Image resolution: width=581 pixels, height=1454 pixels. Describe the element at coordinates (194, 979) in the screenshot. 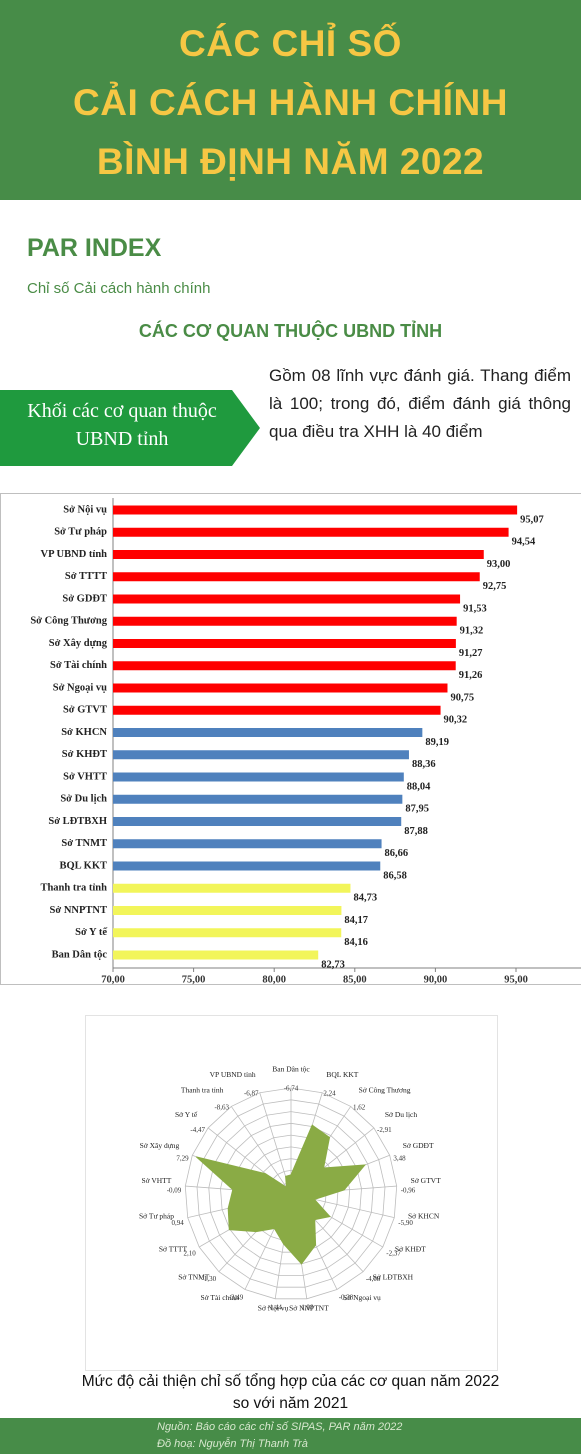

I see `x-tick-label: 75,00` at that location.